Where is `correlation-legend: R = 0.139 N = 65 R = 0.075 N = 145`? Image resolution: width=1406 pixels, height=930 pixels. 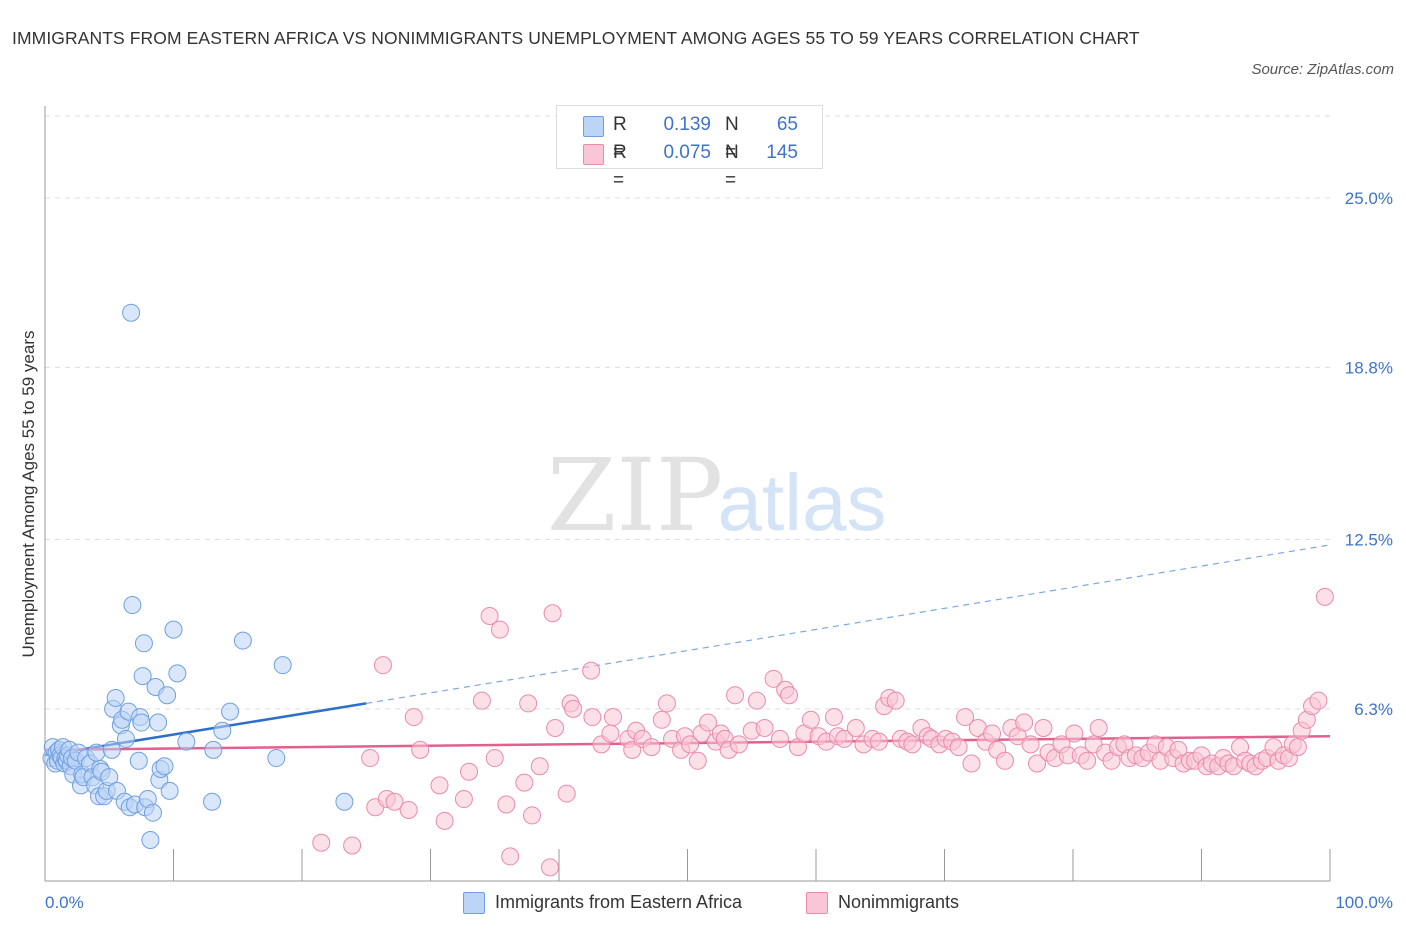 correlation-legend: R = 0.139 N = 65 R = 0.075 N = 145 is located at coordinates (689, 148).